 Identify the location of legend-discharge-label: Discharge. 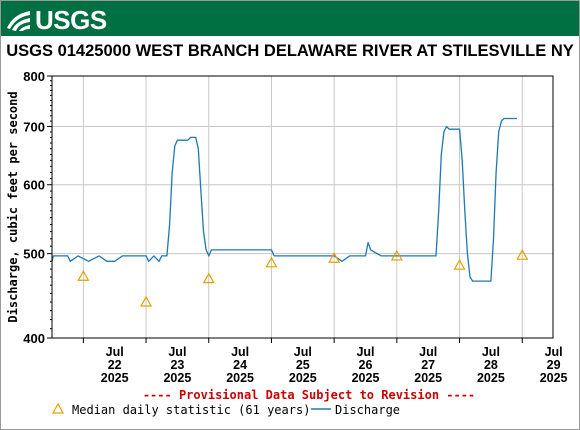
(367, 410).